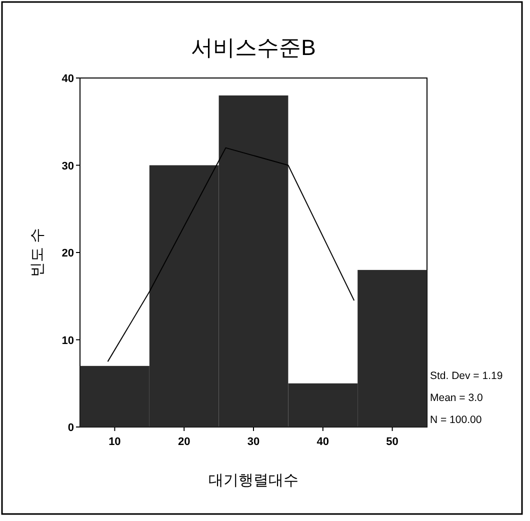 Image resolution: width=530 pixels, height=521 pixels. I want to click on y-tick-label: 10, so click(68, 340).